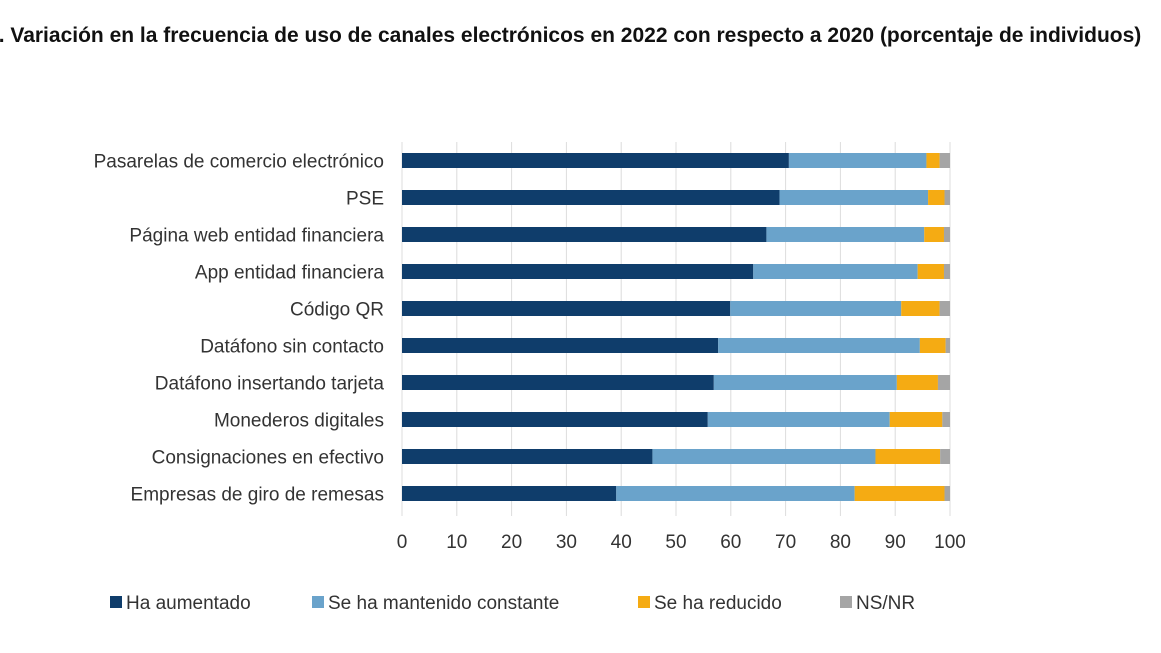 The image size is (1161, 653). Describe the element at coordinates (292, 347) in the screenshot. I see `category-label: Datáfono sin contacto` at that location.